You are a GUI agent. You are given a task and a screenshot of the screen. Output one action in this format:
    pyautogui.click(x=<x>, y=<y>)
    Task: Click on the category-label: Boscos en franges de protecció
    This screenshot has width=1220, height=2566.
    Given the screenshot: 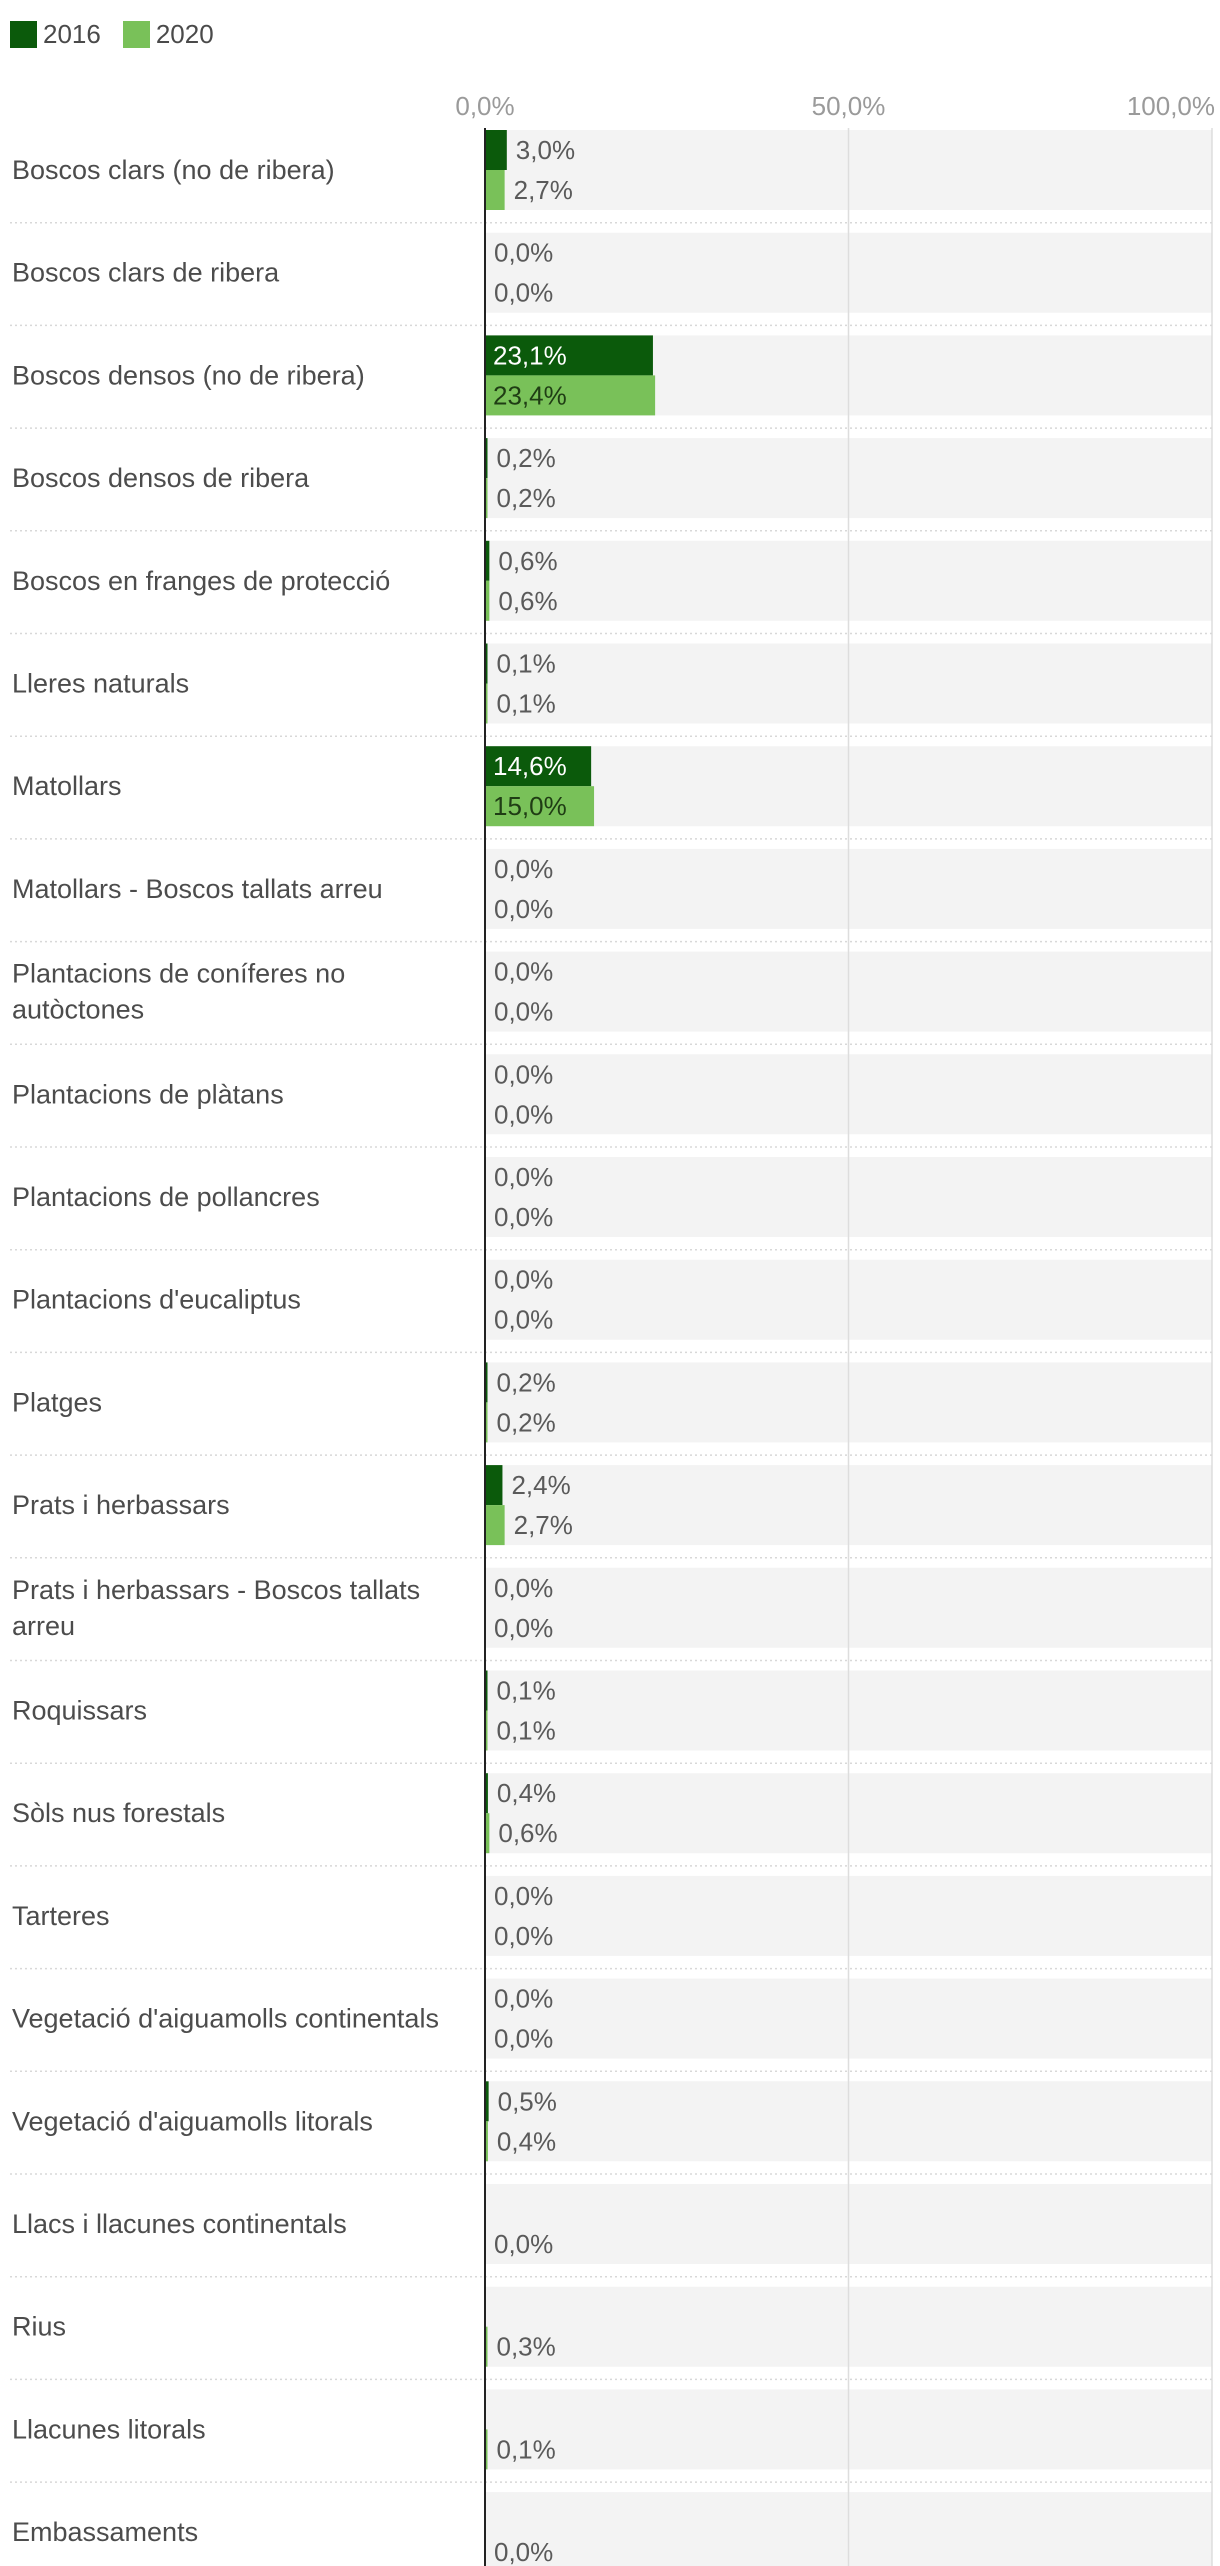 What is the action you would take?
    pyautogui.click(x=201, y=581)
    